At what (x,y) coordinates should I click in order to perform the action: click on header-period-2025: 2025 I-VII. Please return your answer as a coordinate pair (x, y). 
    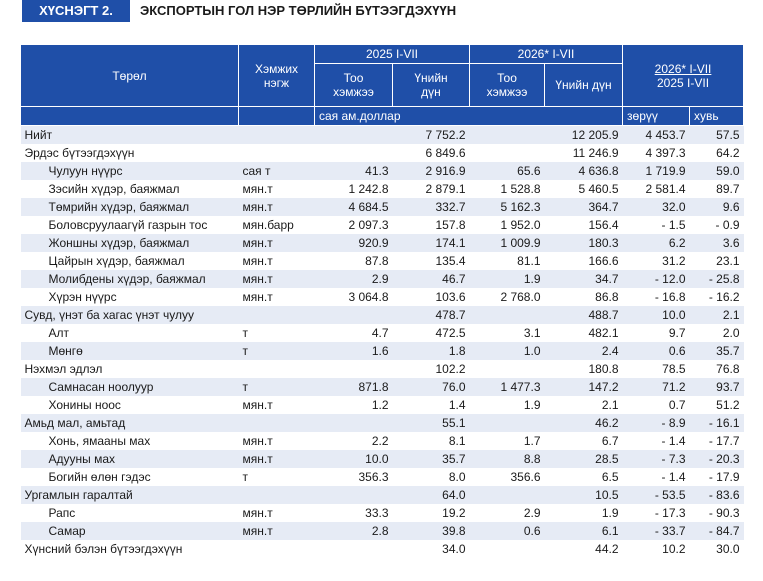
    Looking at the image, I should click on (392, 54).